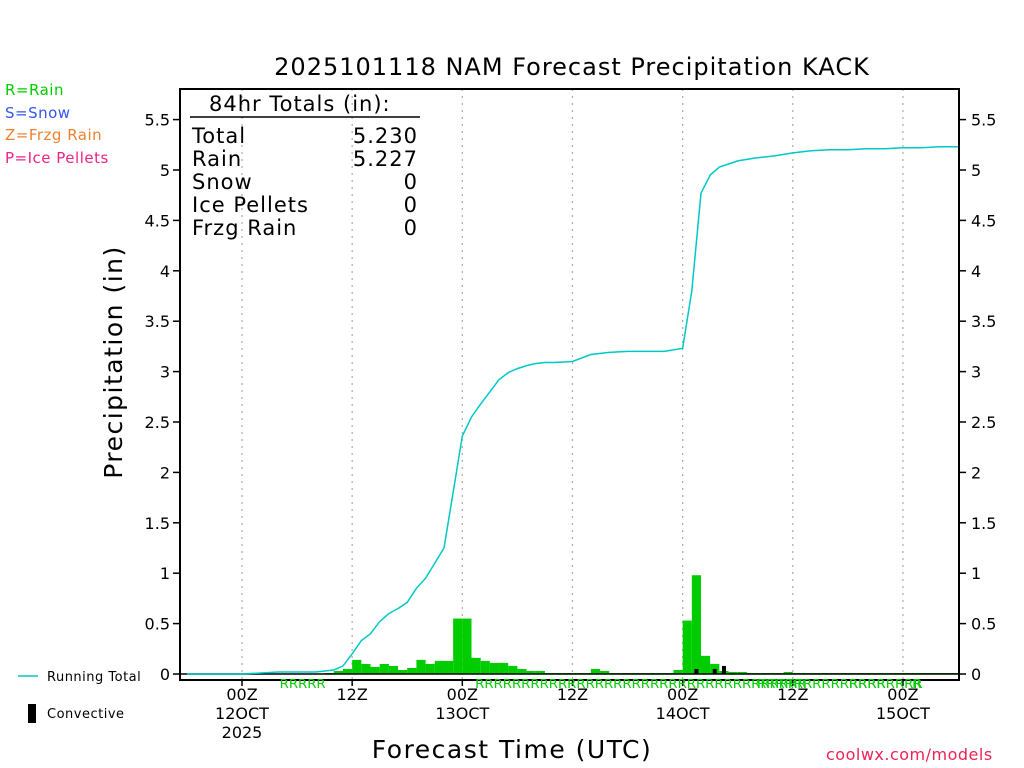 This screenshot has height=768, width=1024. I want to click on x-tick-label: 2025, so click(242, 732).